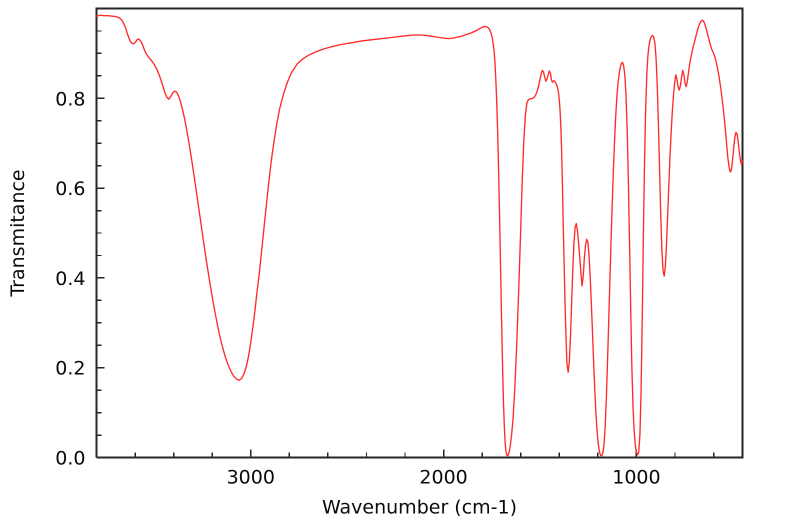 This screenshot has height=516, width=799. What do you see at coordinates (70, 189) in the screenshot?
I see `y-tick-label: 0.6` at bounding box center [70, 189].